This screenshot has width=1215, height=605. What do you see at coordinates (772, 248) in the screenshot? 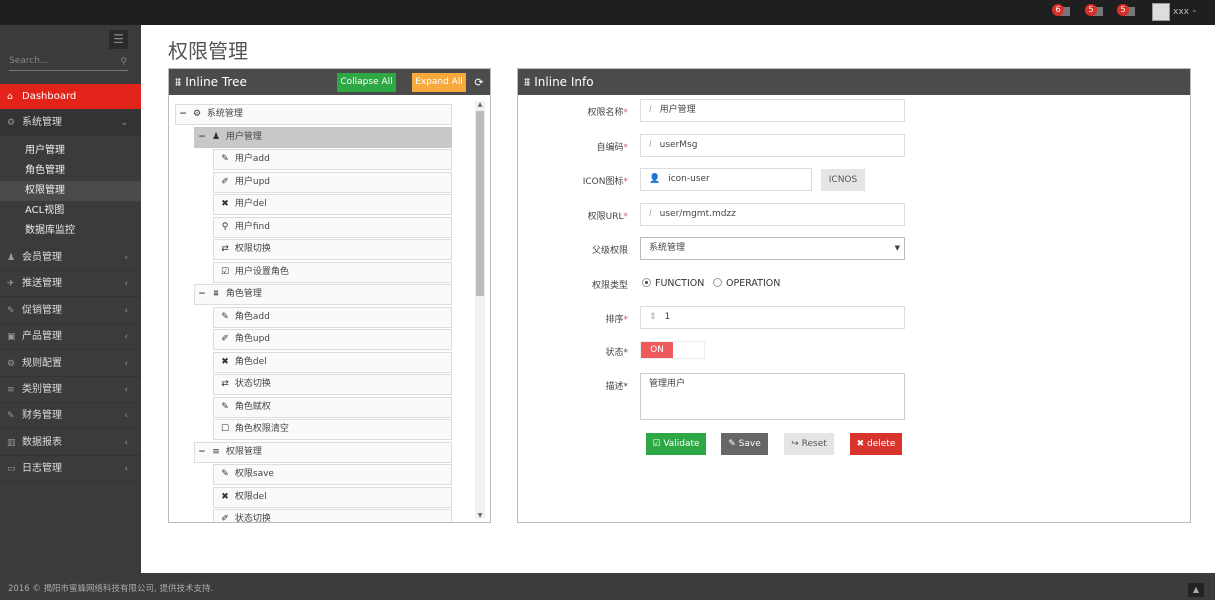
I see `parent-select: 系统管理 ▼` at bounding box center [772, 248].